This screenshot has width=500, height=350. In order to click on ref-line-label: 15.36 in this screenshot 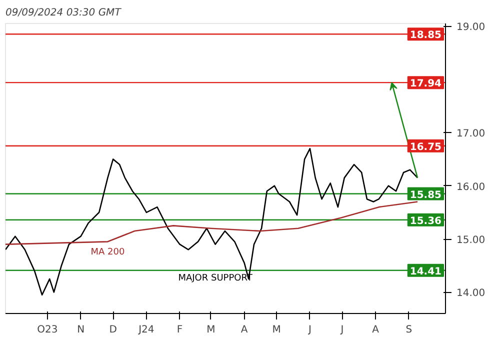, I will do `click(426, 221)`.